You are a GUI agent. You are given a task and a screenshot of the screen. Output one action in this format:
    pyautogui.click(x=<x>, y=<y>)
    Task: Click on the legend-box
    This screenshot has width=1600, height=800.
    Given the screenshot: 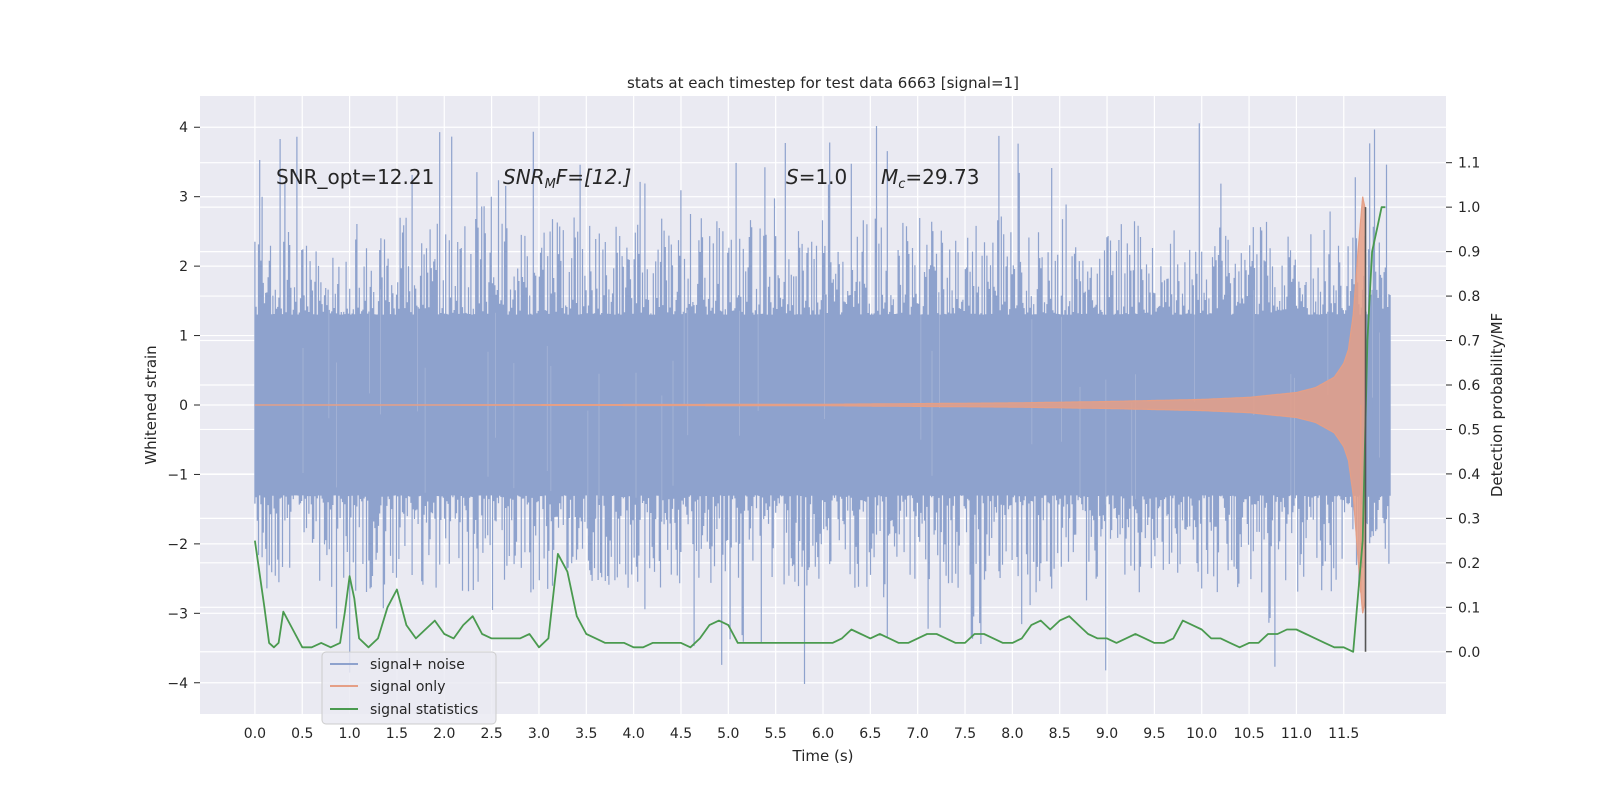 What is the action you would take?
    pyautogui.click(x=409, y=688)
    